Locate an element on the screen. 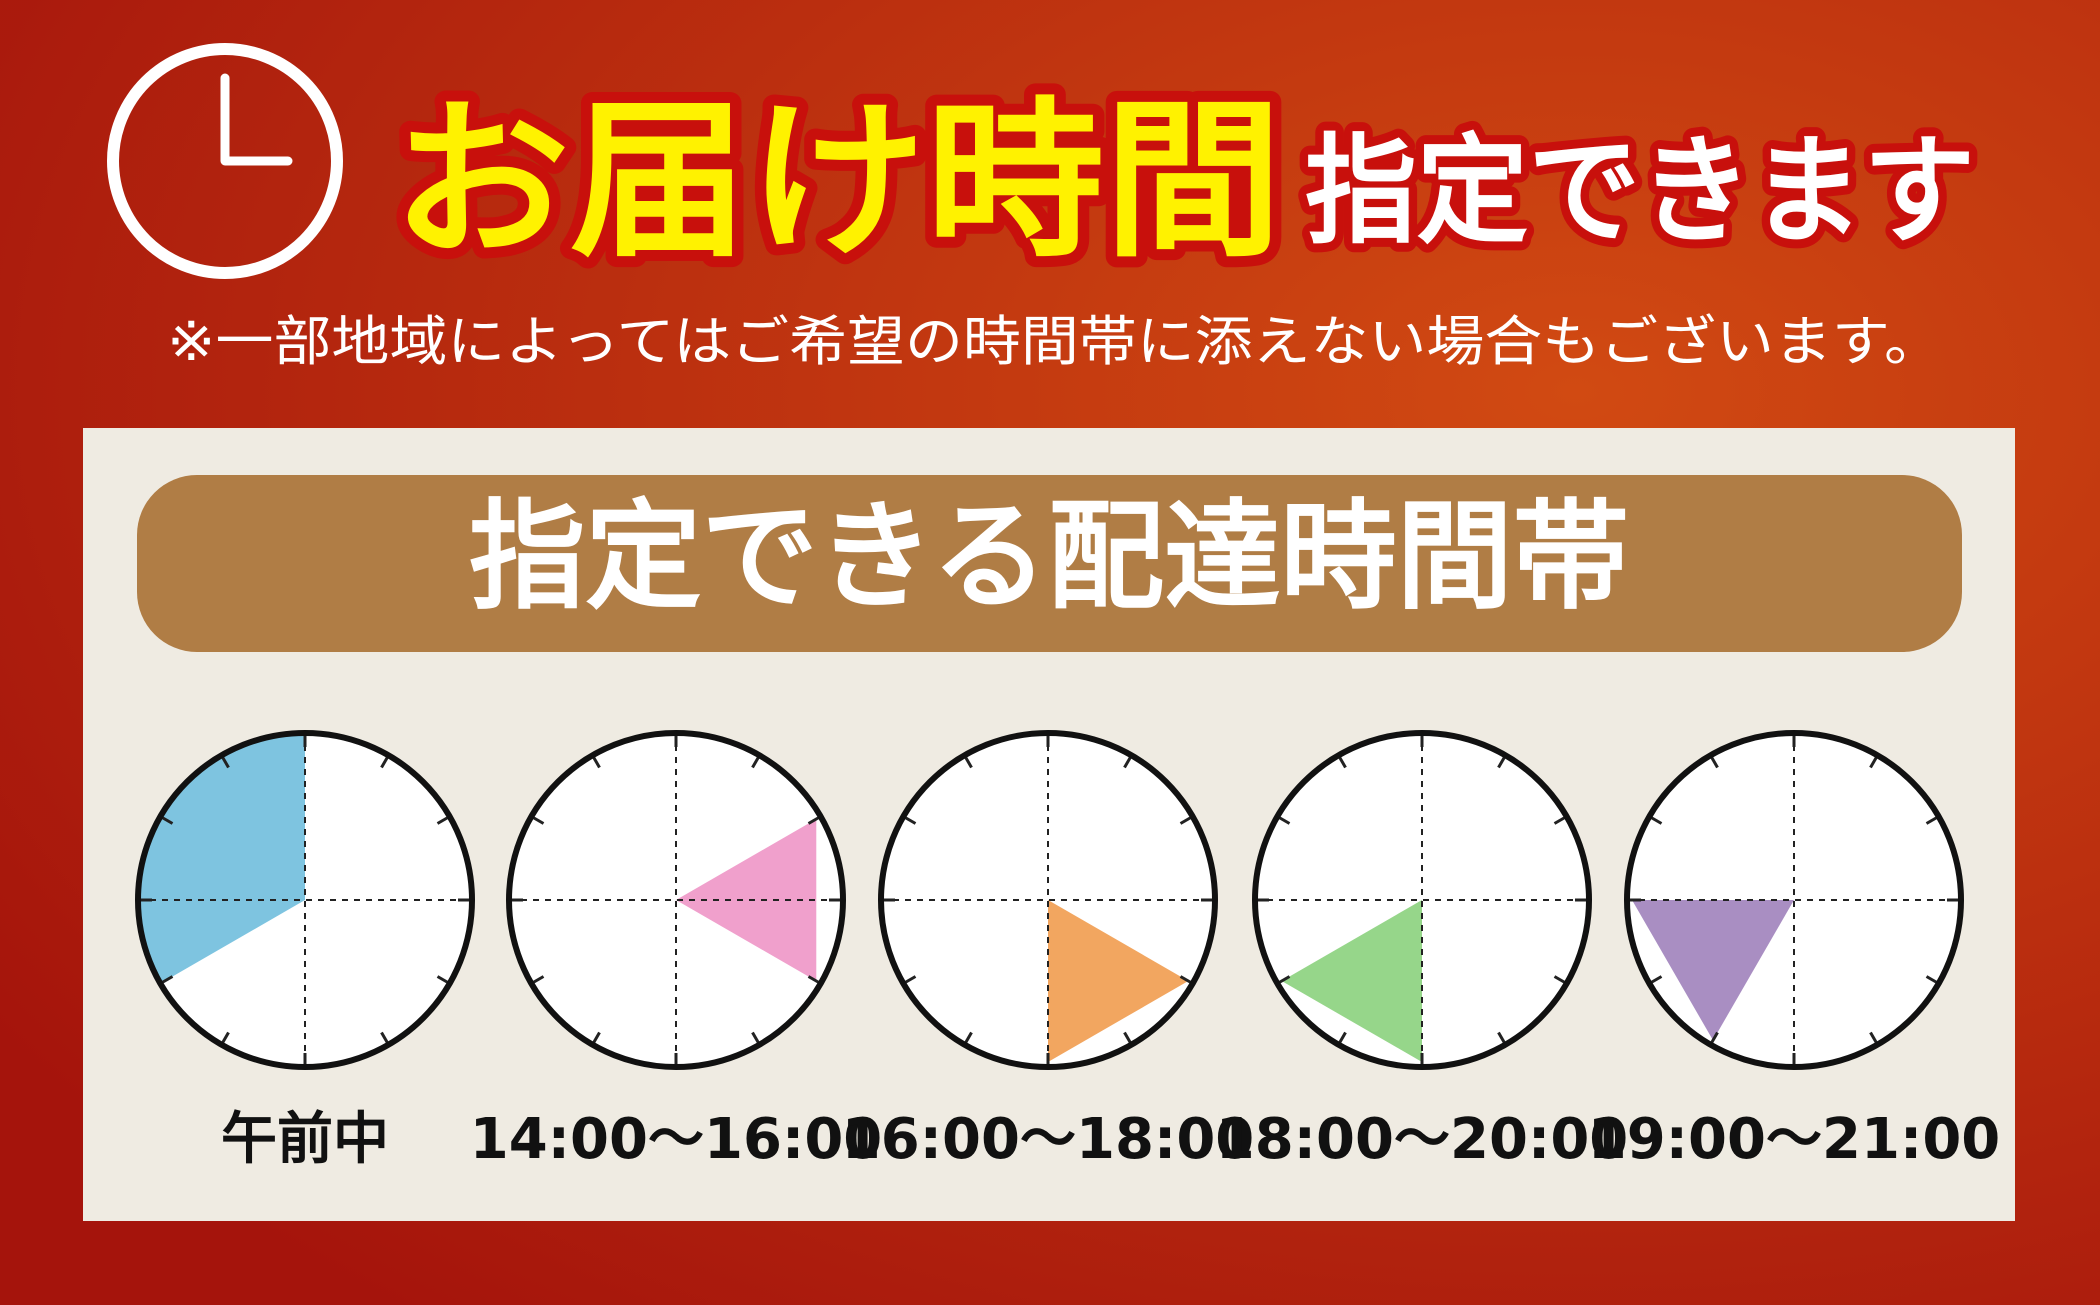 Image resolution: width=2100 pixels, height=1305 pixels. slot-label: 19:00～21:00 is located at coordinates (1794, 1139).